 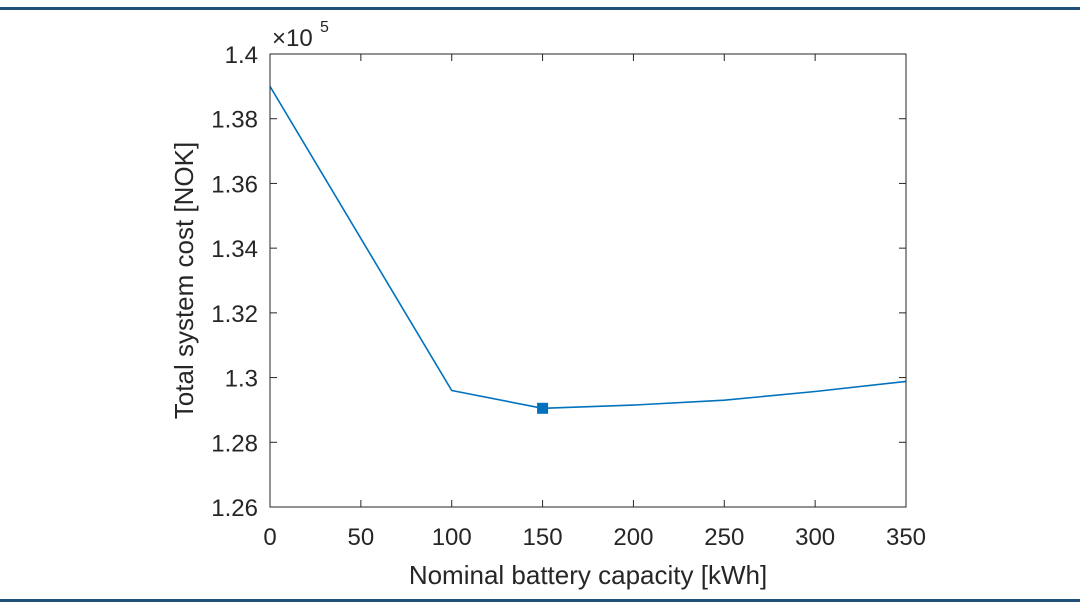 I want to click on x-tick-label: 200, so click(x=633, y=537).